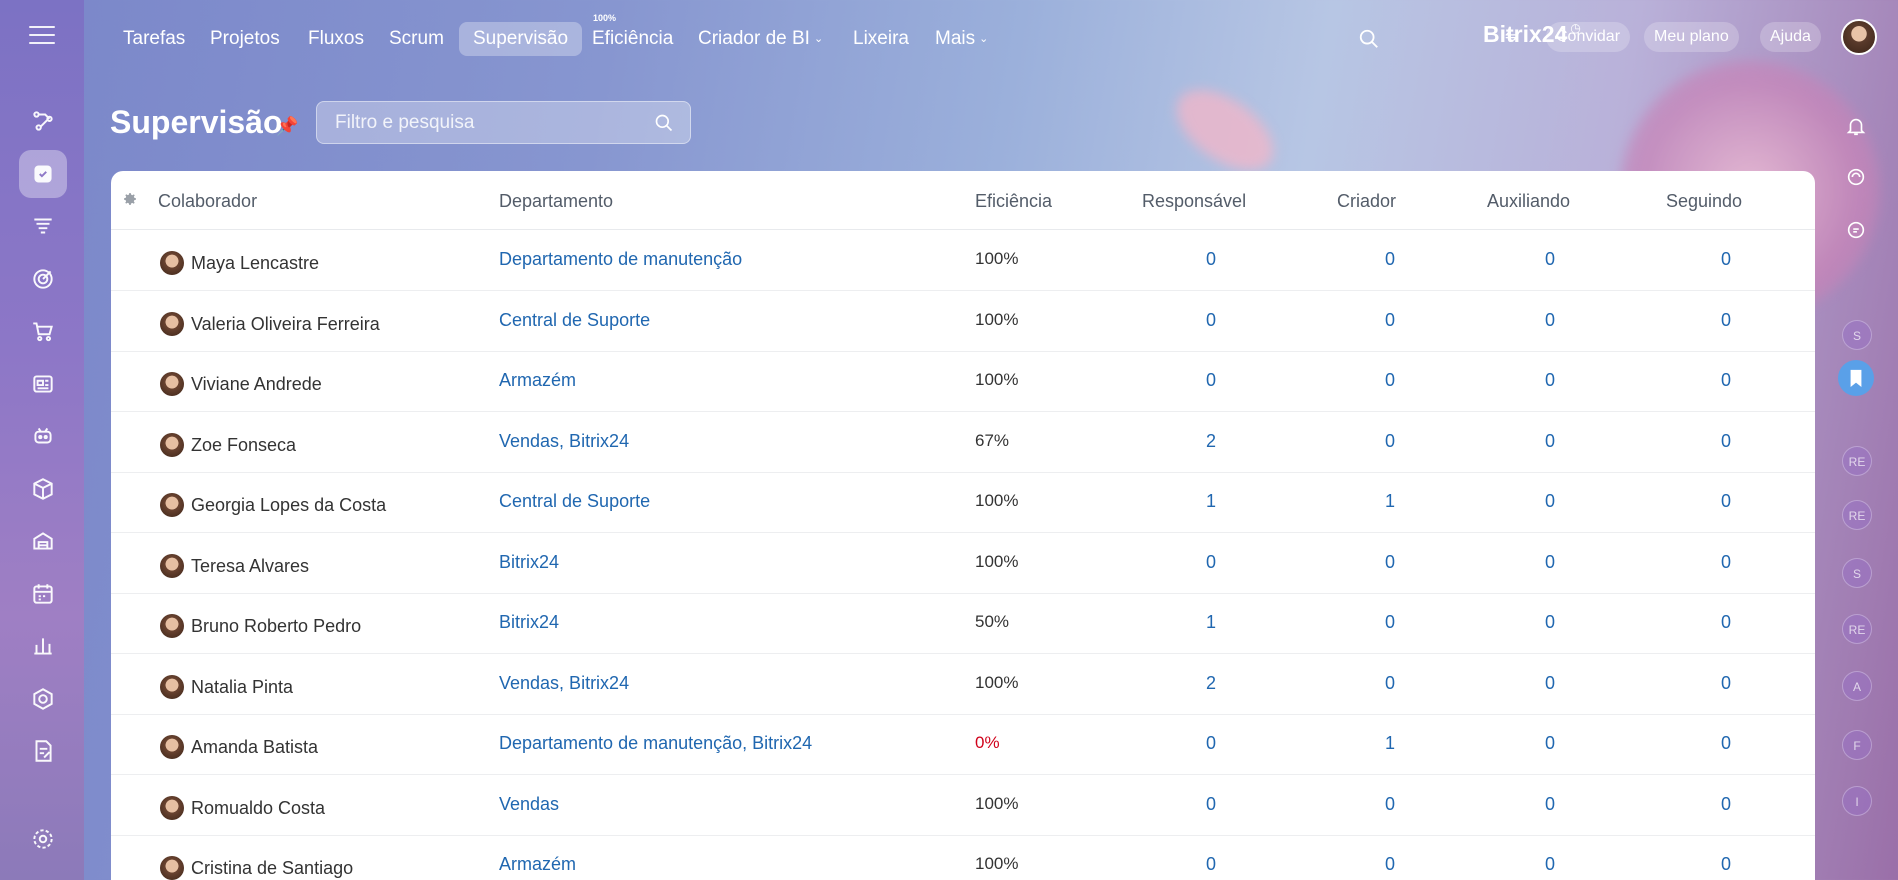 This screenshot has width=1898, height=880. I want to click on my-plan-button: Meu plano, so click(1691, 37).